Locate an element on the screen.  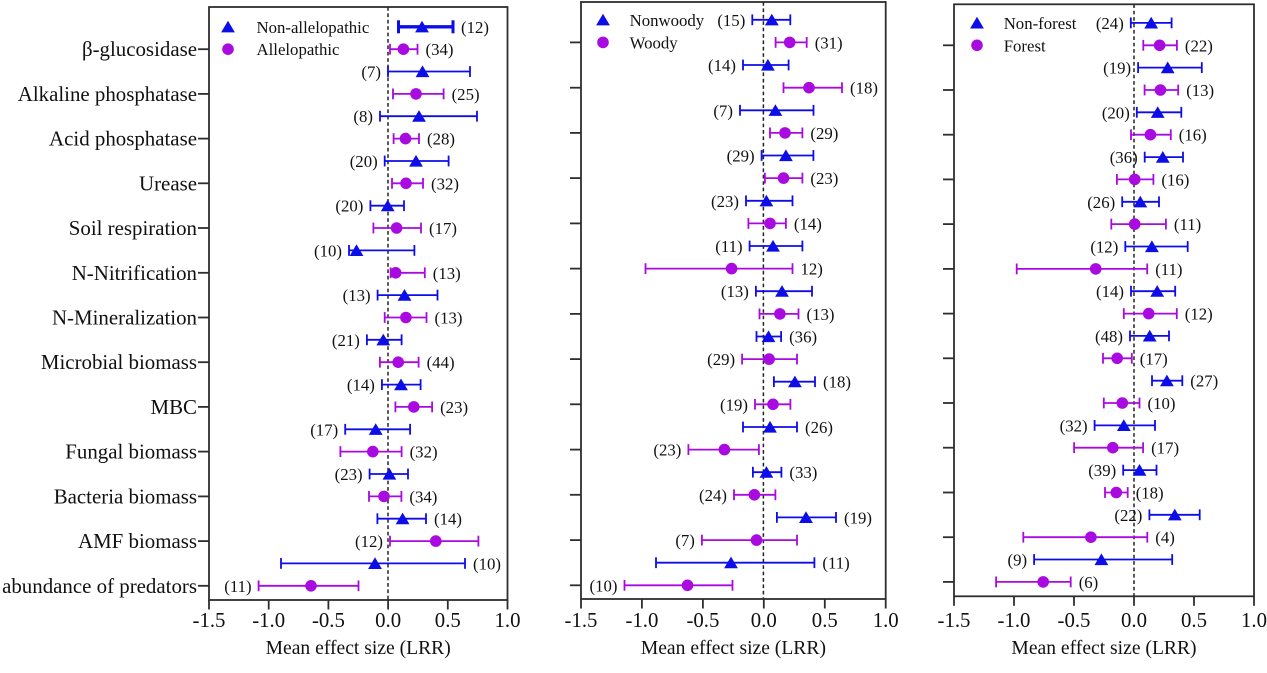
svg-text: Urease is located at coordinates (168, 183).